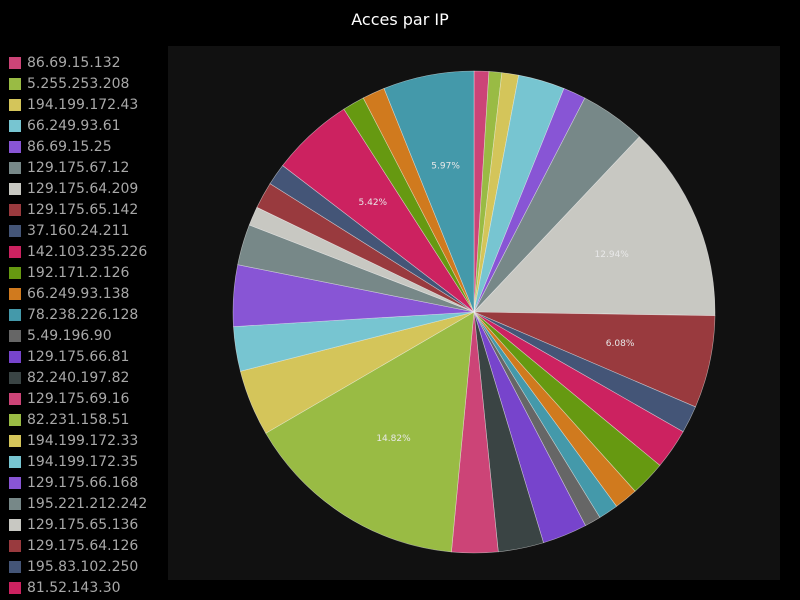  Describe the element at coordinates (74, 125) in the screenshot. I see `legend-label: 66.249.93.61` at that location.